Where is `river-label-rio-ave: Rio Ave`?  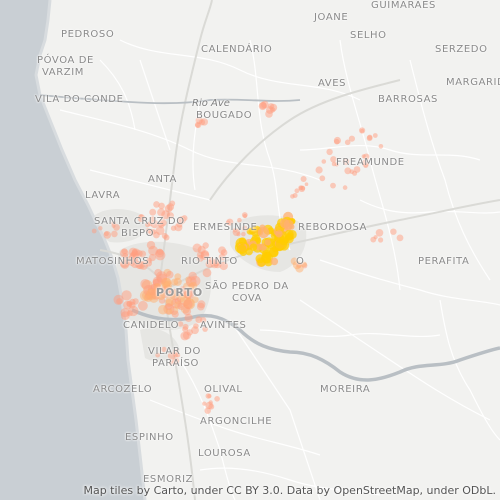 river-label-rio-ave: Rio Ave is located at coordinates (211, 103).